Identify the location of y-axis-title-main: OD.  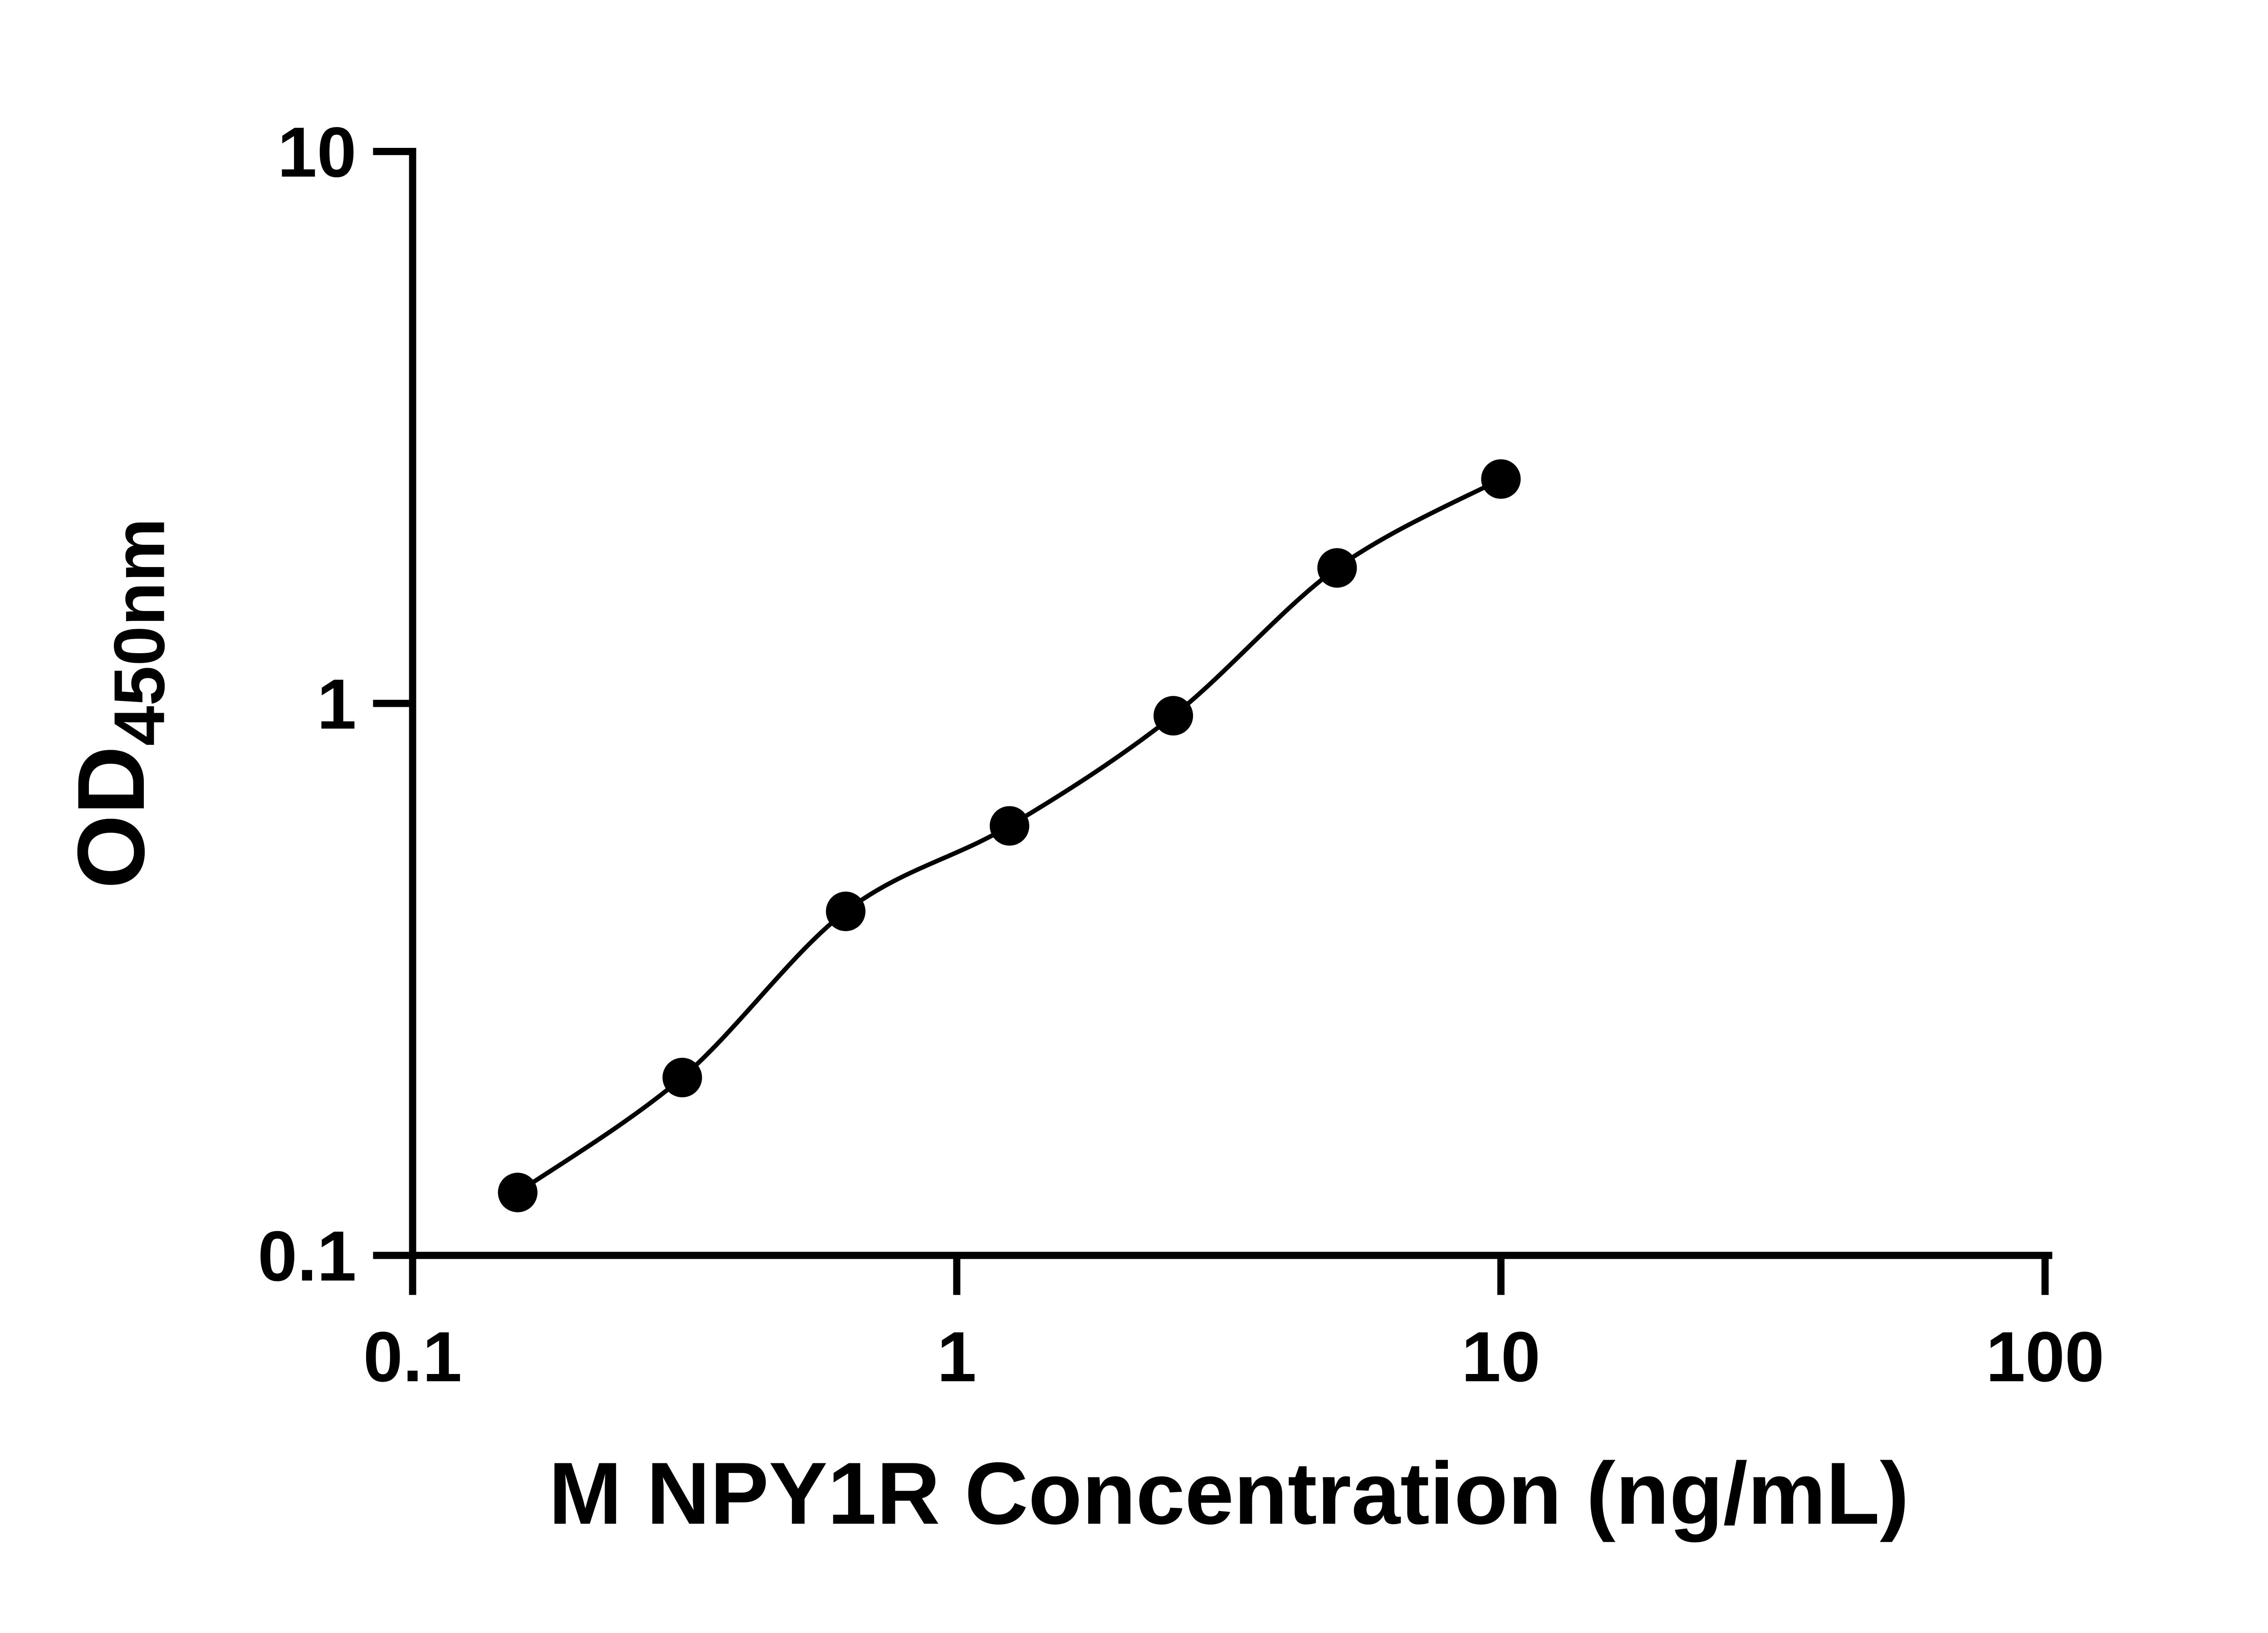
(111, 817).